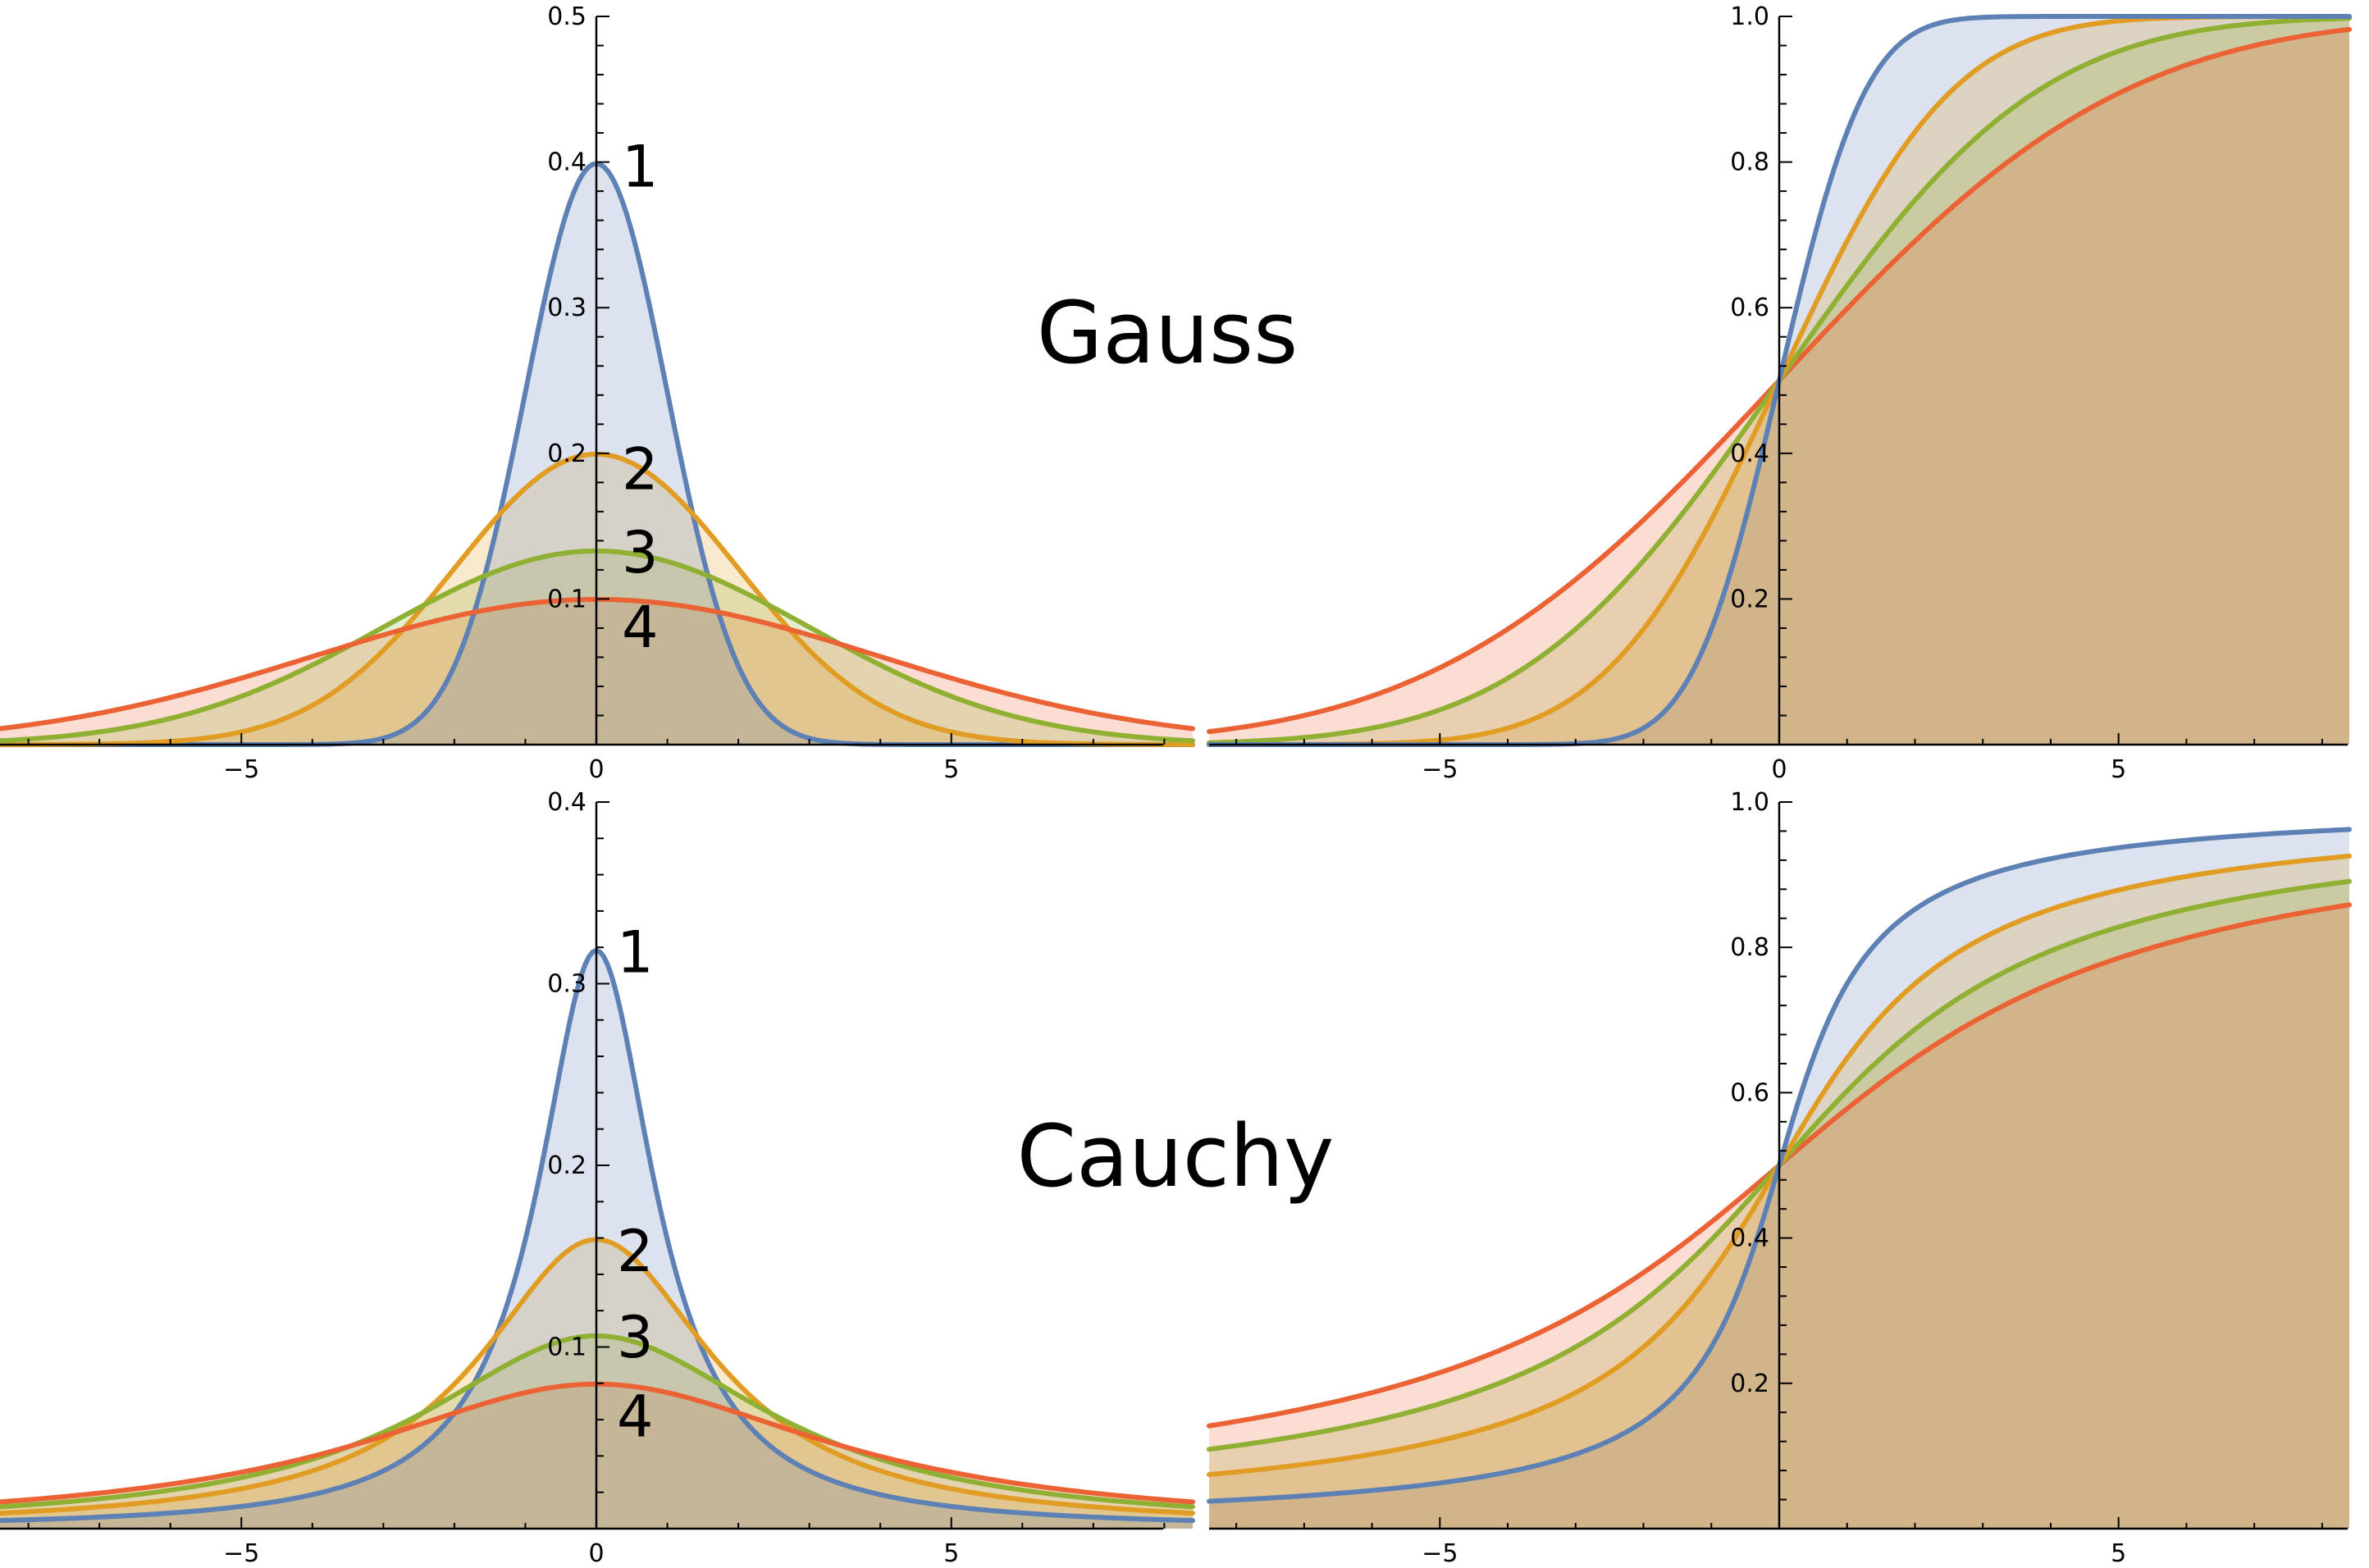 This screenshot has width=2369, height=1568. What do you see at coordinates (635, 953) in the screenshot?
I see `cauchy-pdf-curve-label-1: 1` at bounding box center [635, 953].